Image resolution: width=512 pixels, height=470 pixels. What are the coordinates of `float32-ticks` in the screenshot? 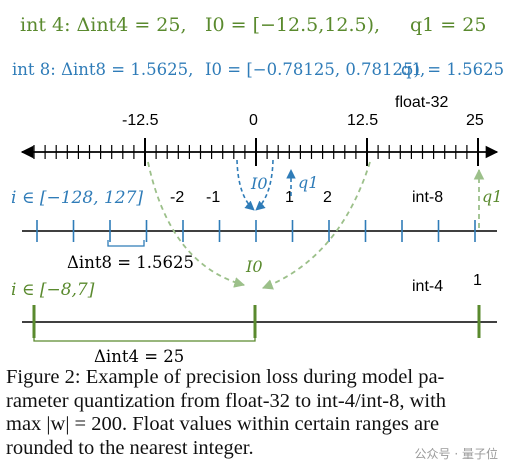 It's located at (256, 152).